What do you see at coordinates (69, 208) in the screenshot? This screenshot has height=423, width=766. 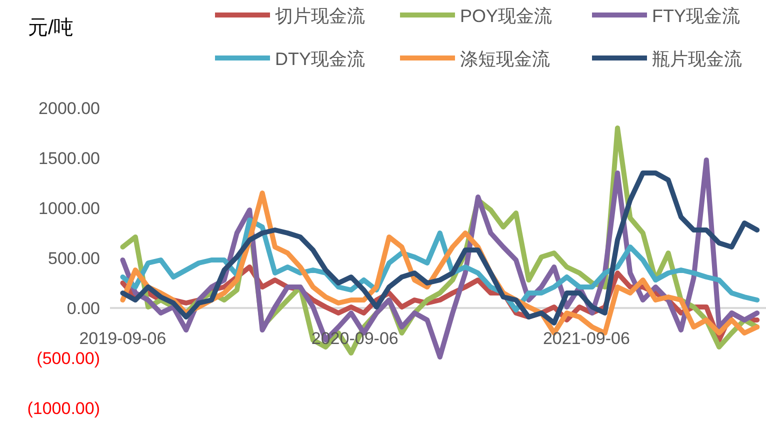 I see `y-tick-label: 1000.00` at bounding box center [69, 208].